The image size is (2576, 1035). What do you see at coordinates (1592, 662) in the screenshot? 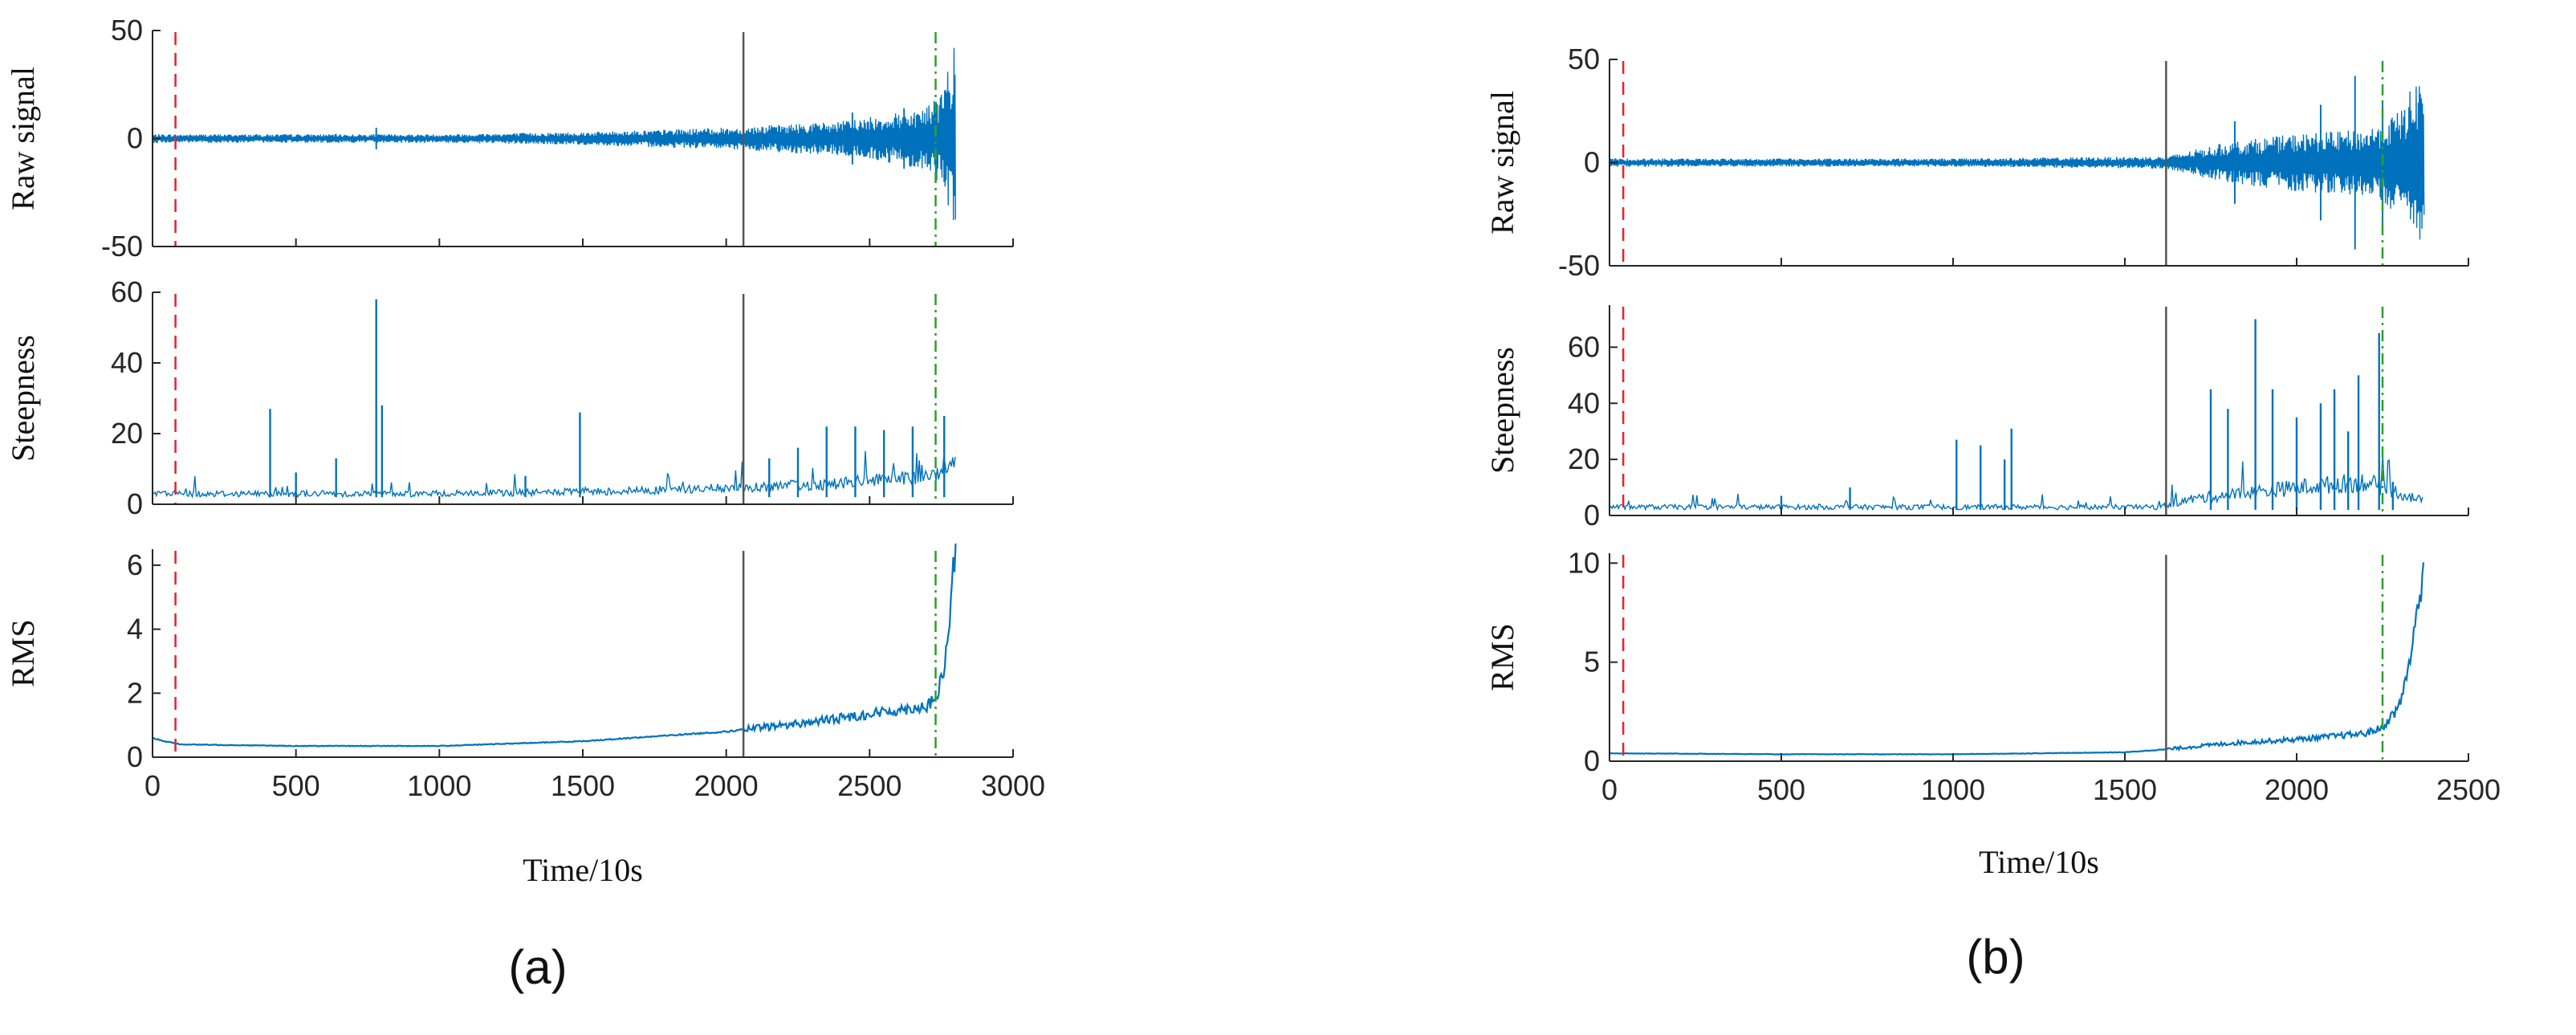
I see `y-tick-label: 5` at bounding box center [1592, 662].